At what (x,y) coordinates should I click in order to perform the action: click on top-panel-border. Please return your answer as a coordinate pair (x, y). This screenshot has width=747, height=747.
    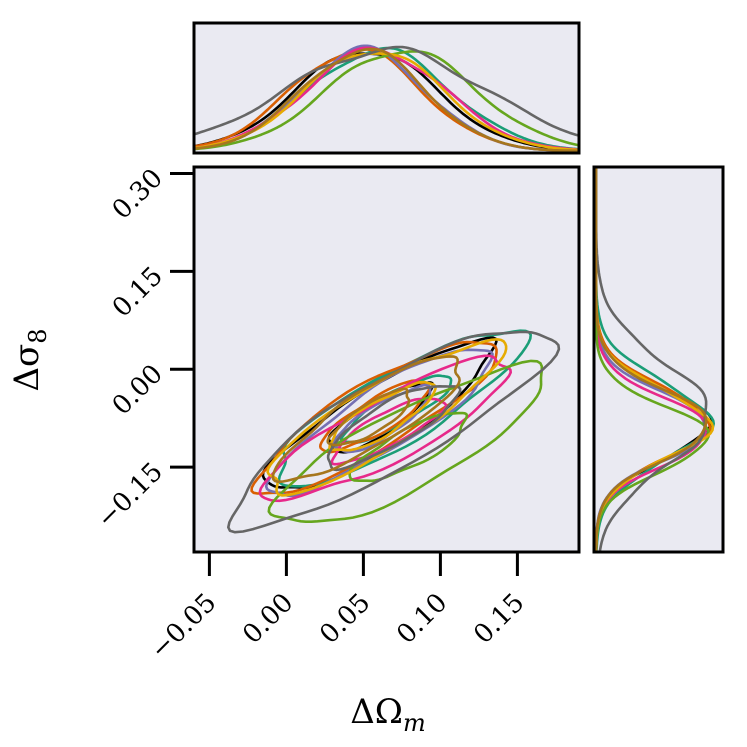
    Looking at the image, I should click on (386, 88).